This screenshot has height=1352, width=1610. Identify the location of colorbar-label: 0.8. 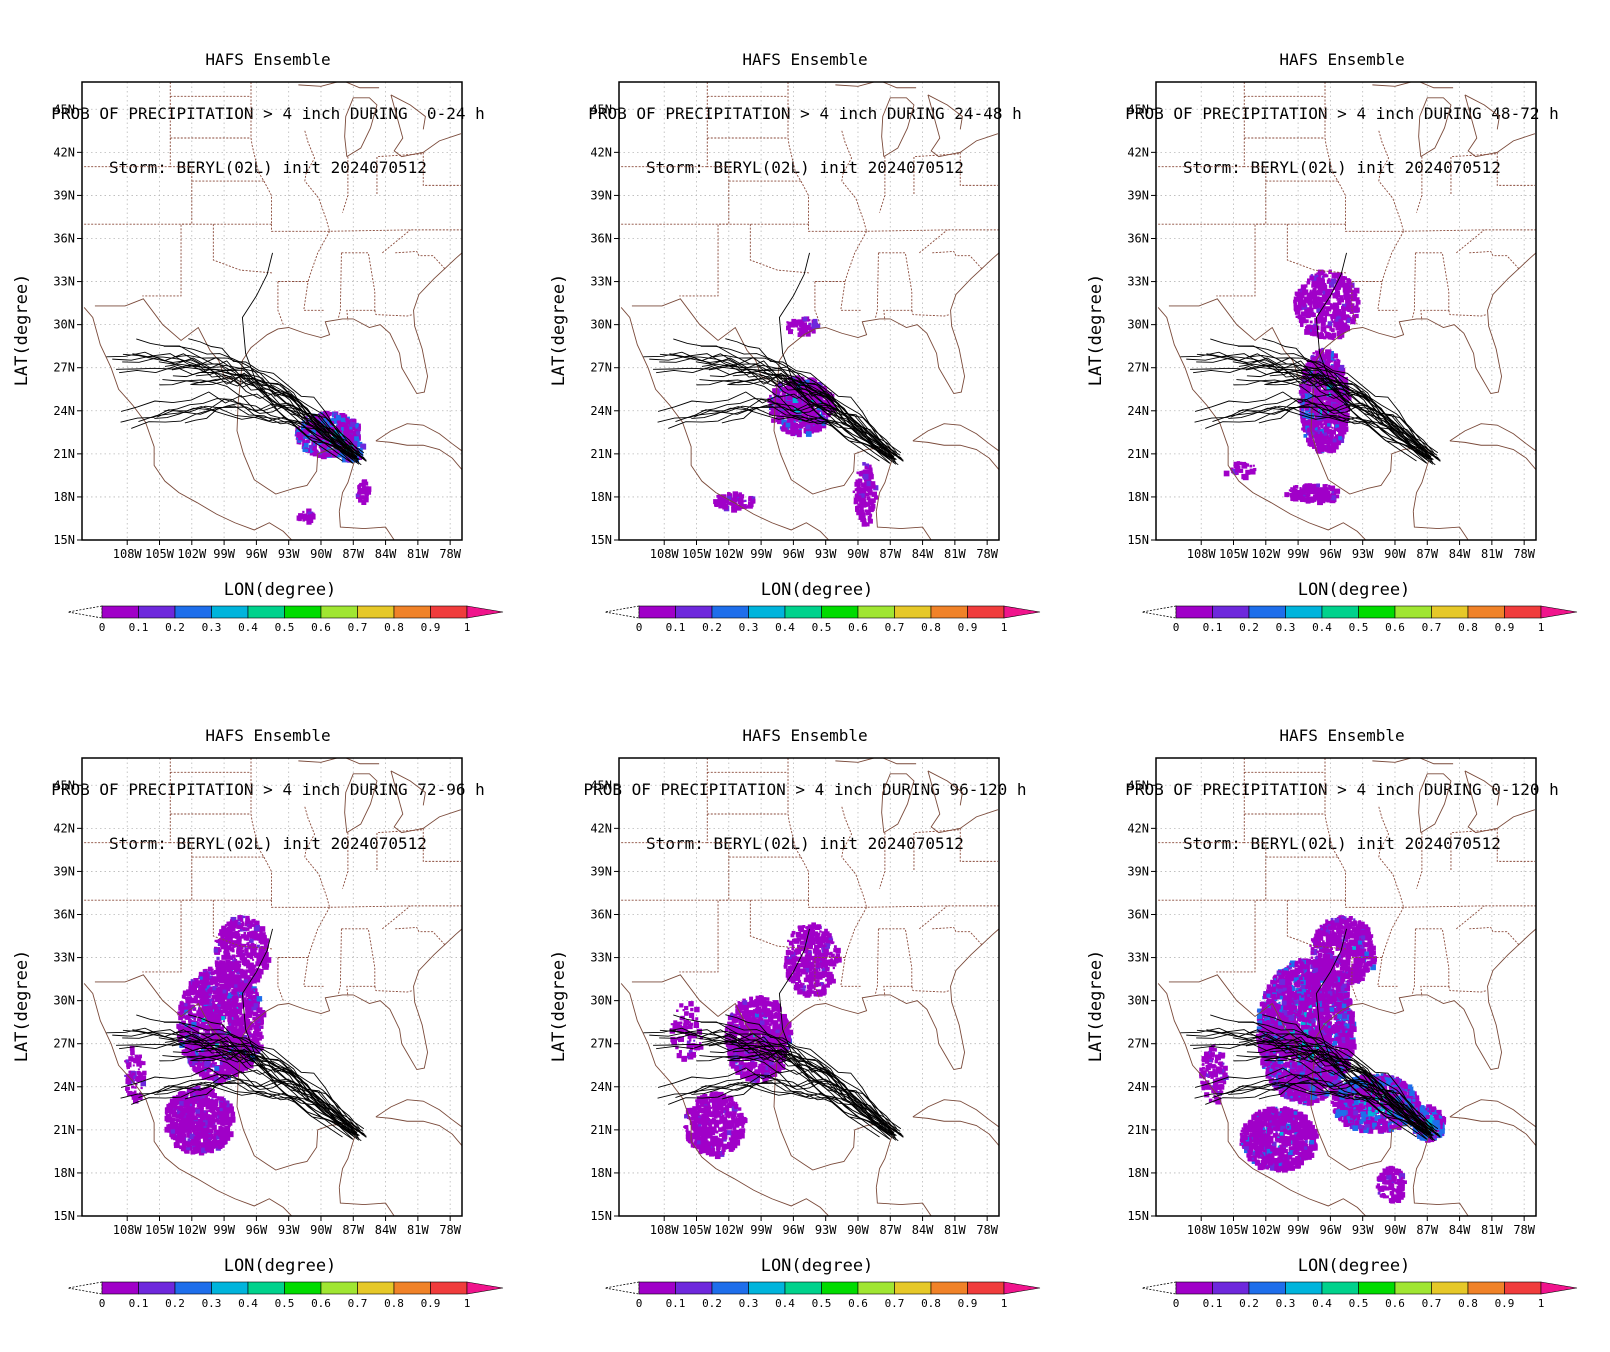
(931, 627).